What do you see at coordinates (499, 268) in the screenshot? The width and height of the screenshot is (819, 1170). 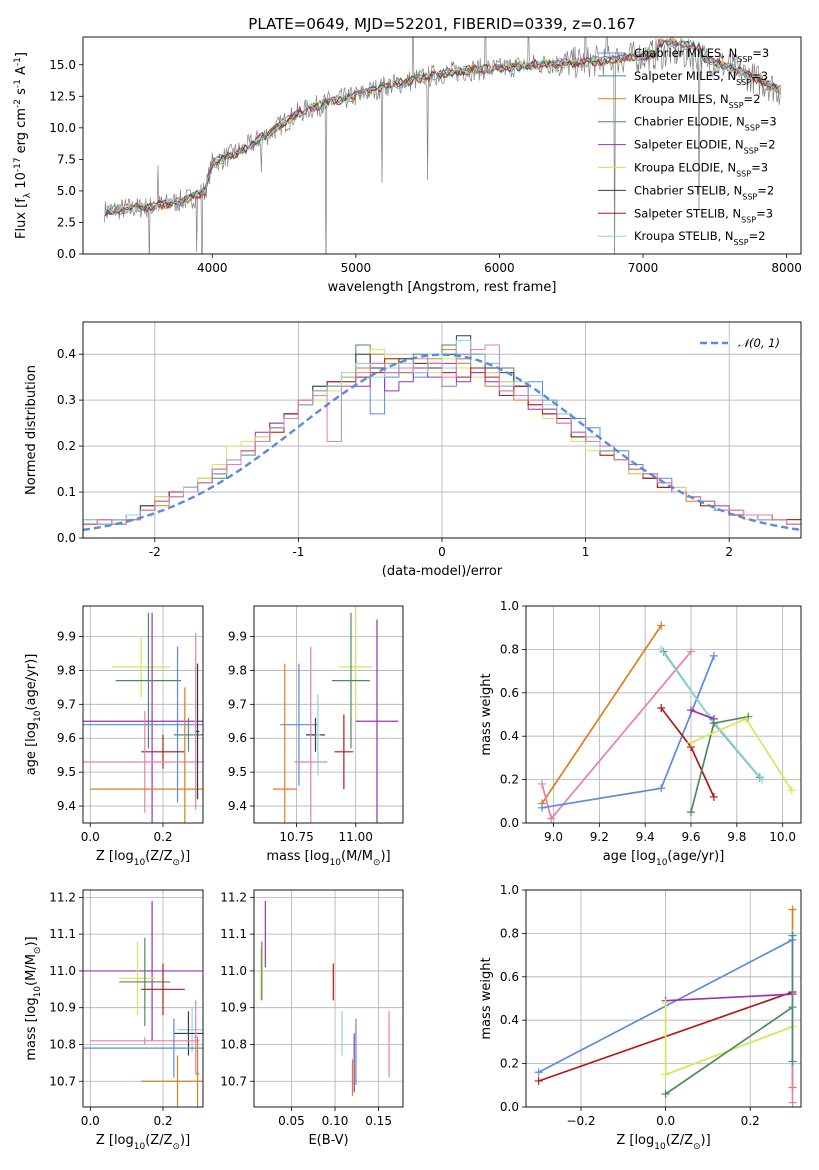 I see `x-tick-label: 6000` at bounding box center [499, 268].